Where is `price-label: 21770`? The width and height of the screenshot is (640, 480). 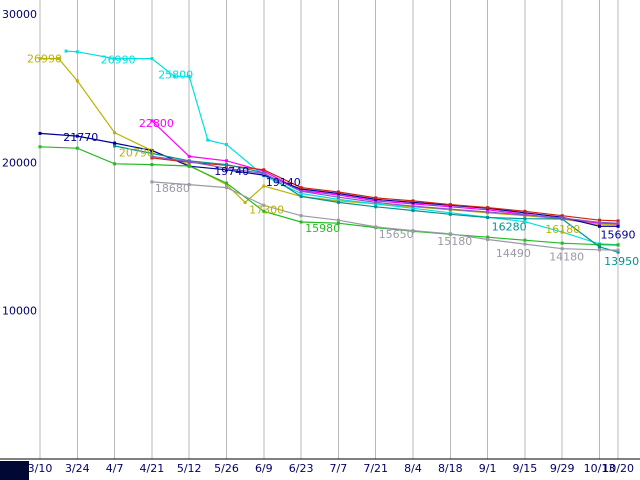 price-label: 21770 is located at coordinates (80, 137).